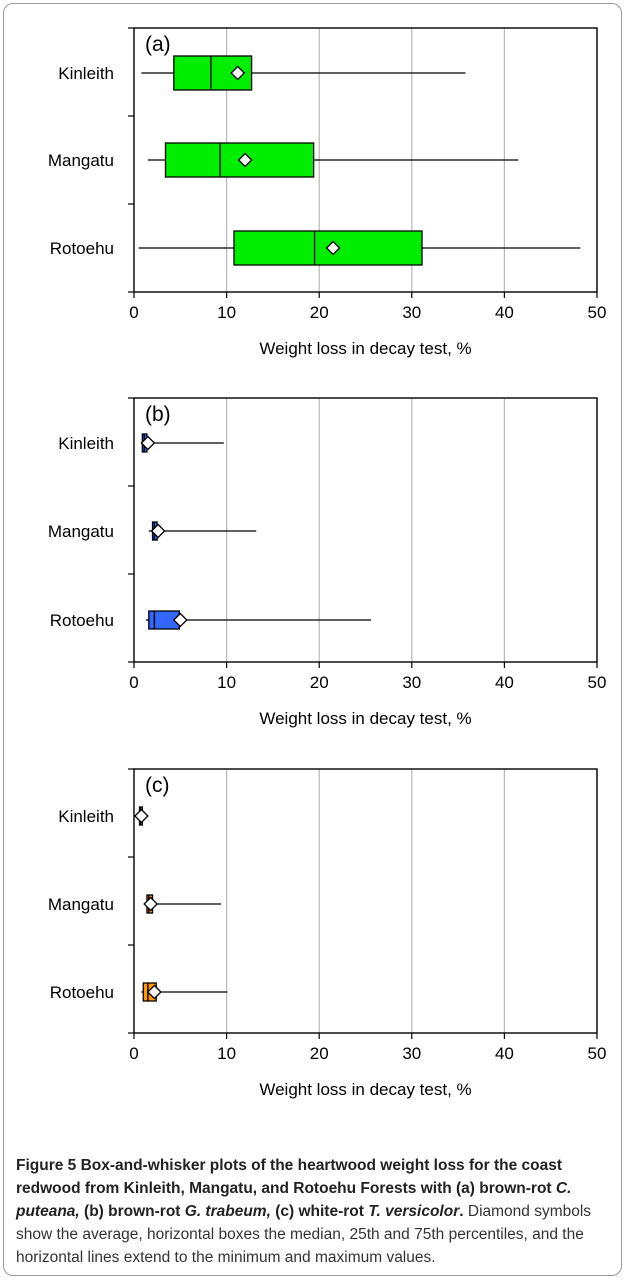 This screenshot has width=629, height=1281. What do you see at coordinates (227, 1211) in the screenshot?
I see `caption-species-2: G. trabeum,` at bounding box center [227, 1211].